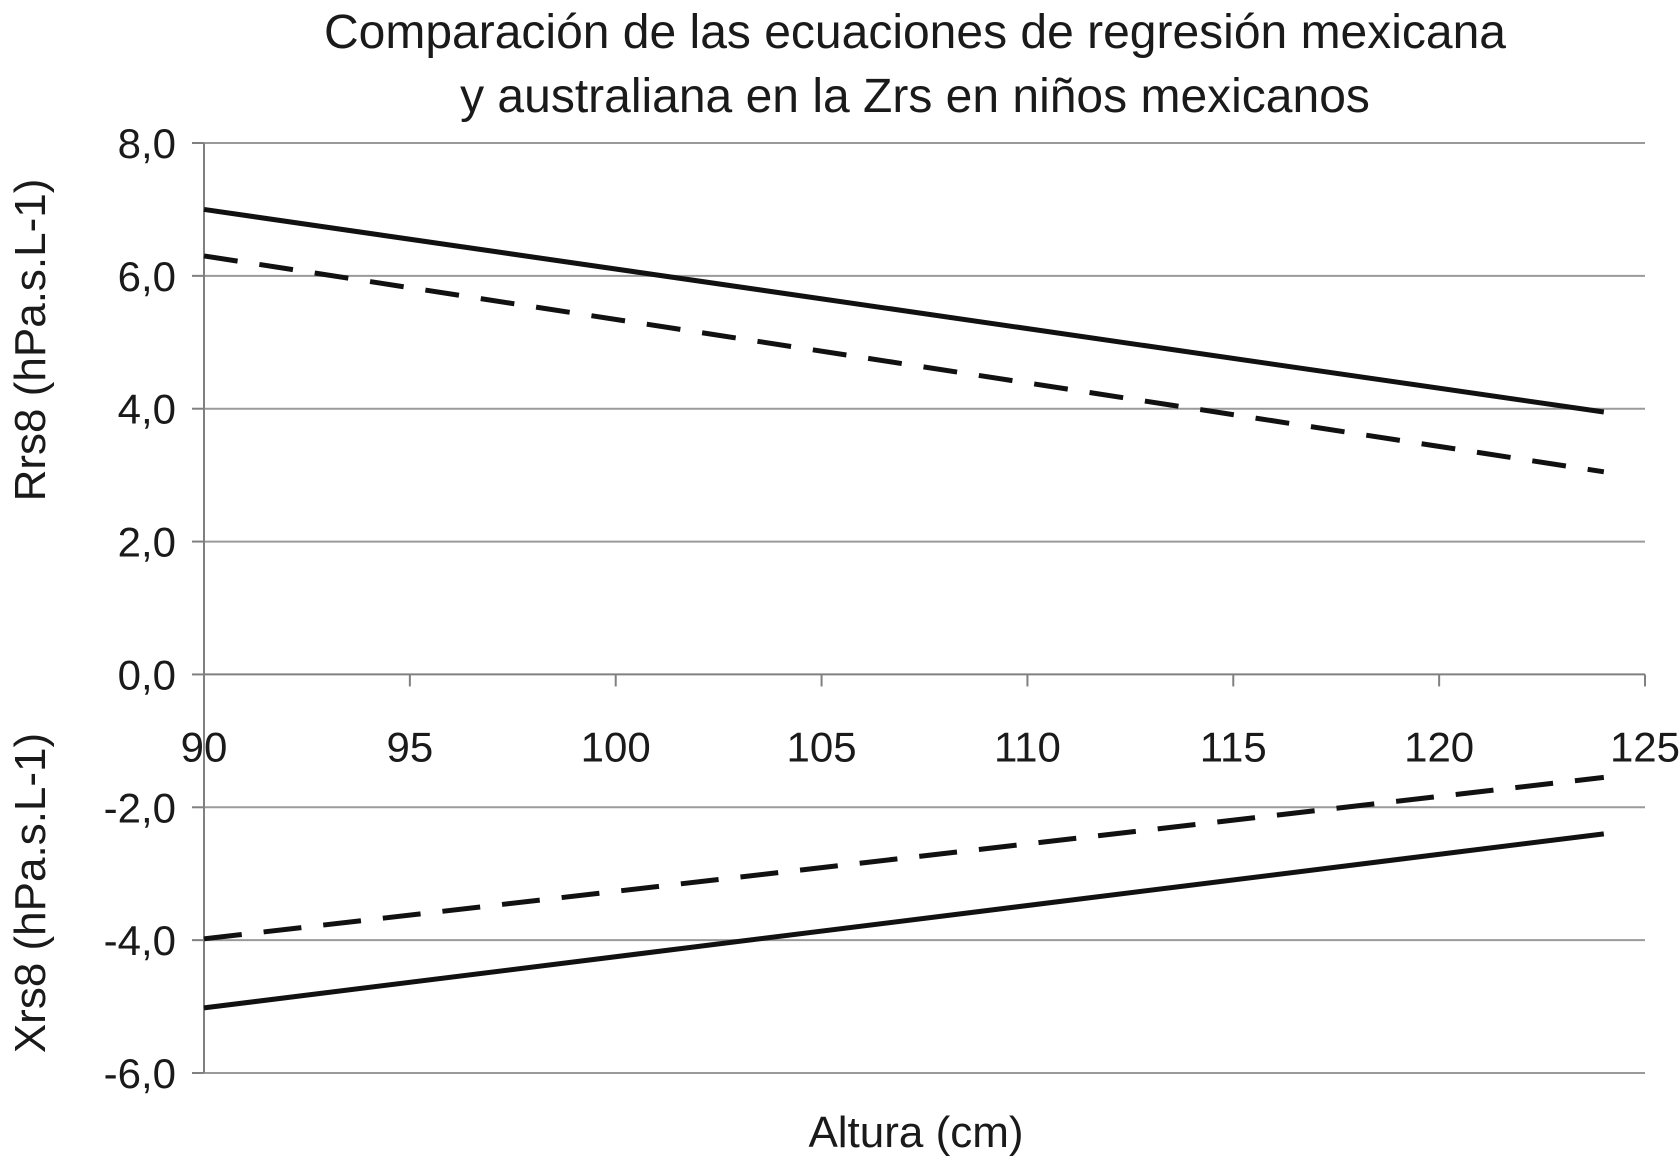 Image resolution: width=1680 pixels, height=1168 pixels. I want to click on x-axis-label: Altura (cm), so click(915, 1132).